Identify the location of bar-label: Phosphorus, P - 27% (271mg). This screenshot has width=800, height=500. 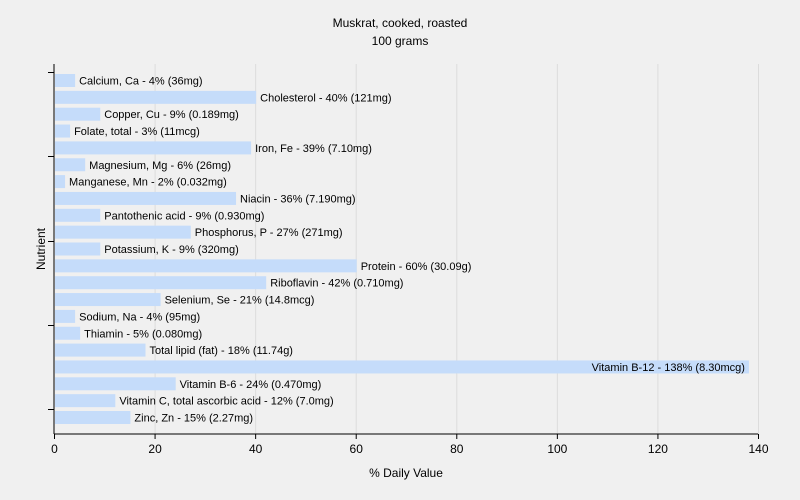
(269, 233).